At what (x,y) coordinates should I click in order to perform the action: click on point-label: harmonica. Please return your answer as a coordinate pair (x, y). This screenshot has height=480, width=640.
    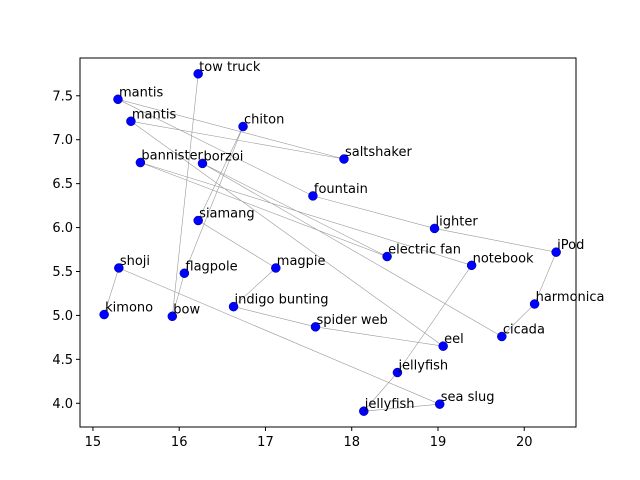
    Looking at the image, I should click on (570, 297).